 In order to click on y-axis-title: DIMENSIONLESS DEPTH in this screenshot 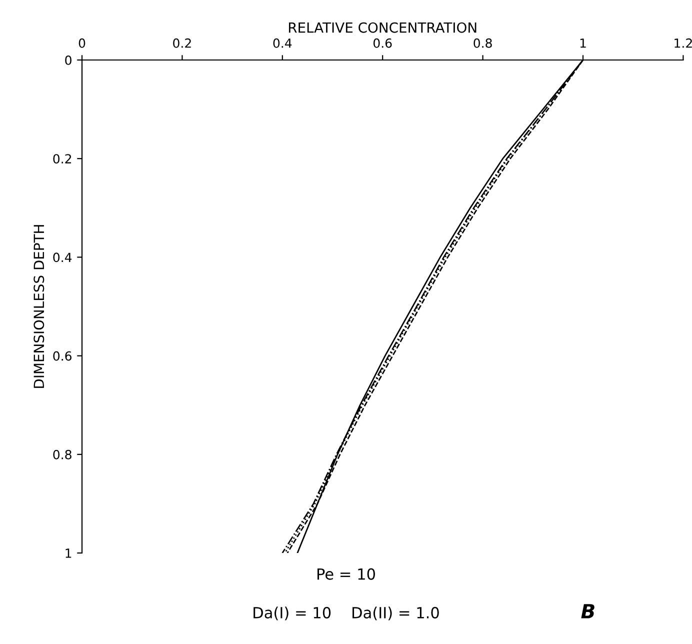, I will do `click(39, 306)`.